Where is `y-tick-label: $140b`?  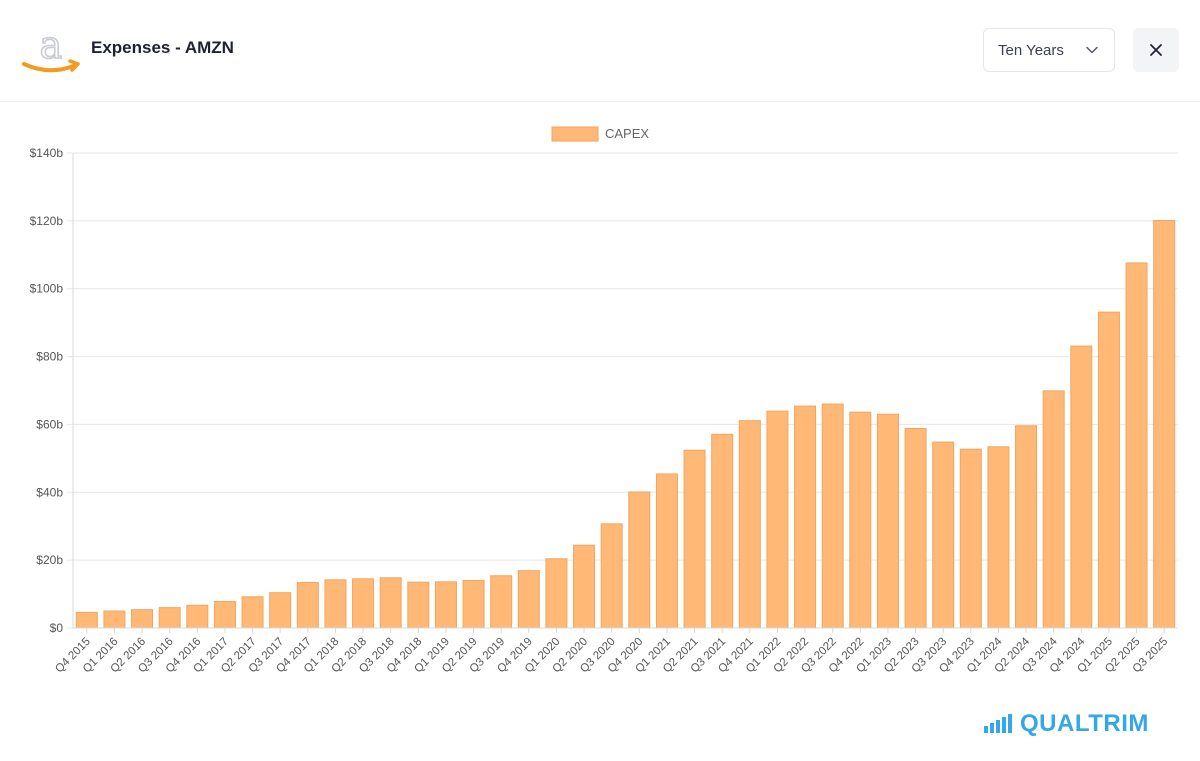
y-tick-label: $140b is located at coordinates (47, 153).